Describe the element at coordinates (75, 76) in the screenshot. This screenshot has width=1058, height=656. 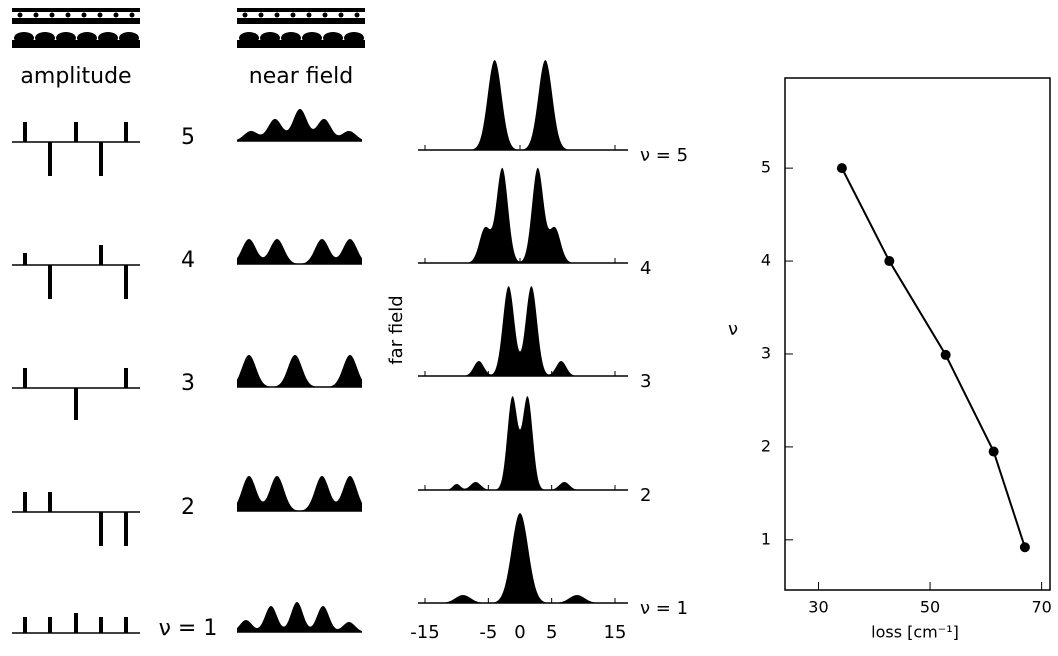
I see `amplitude-label: amplitude` at that location.